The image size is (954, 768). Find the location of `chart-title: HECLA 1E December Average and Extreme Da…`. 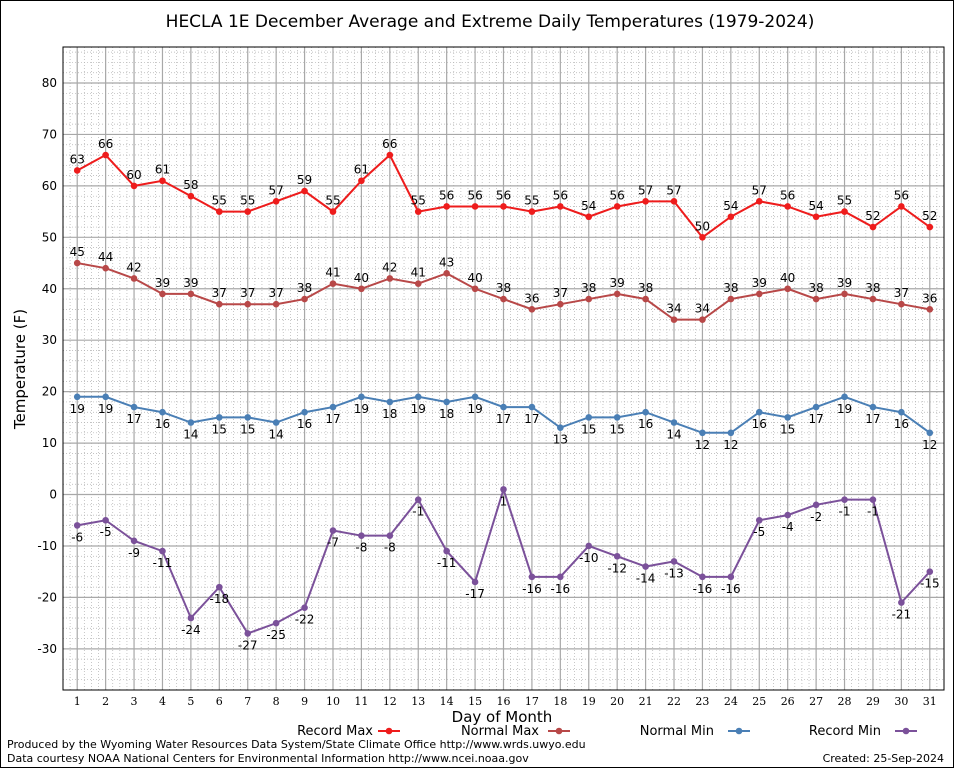

chart-title: HECLA 1E December Average and Extreme Da… is located at coordinates (490, 22).